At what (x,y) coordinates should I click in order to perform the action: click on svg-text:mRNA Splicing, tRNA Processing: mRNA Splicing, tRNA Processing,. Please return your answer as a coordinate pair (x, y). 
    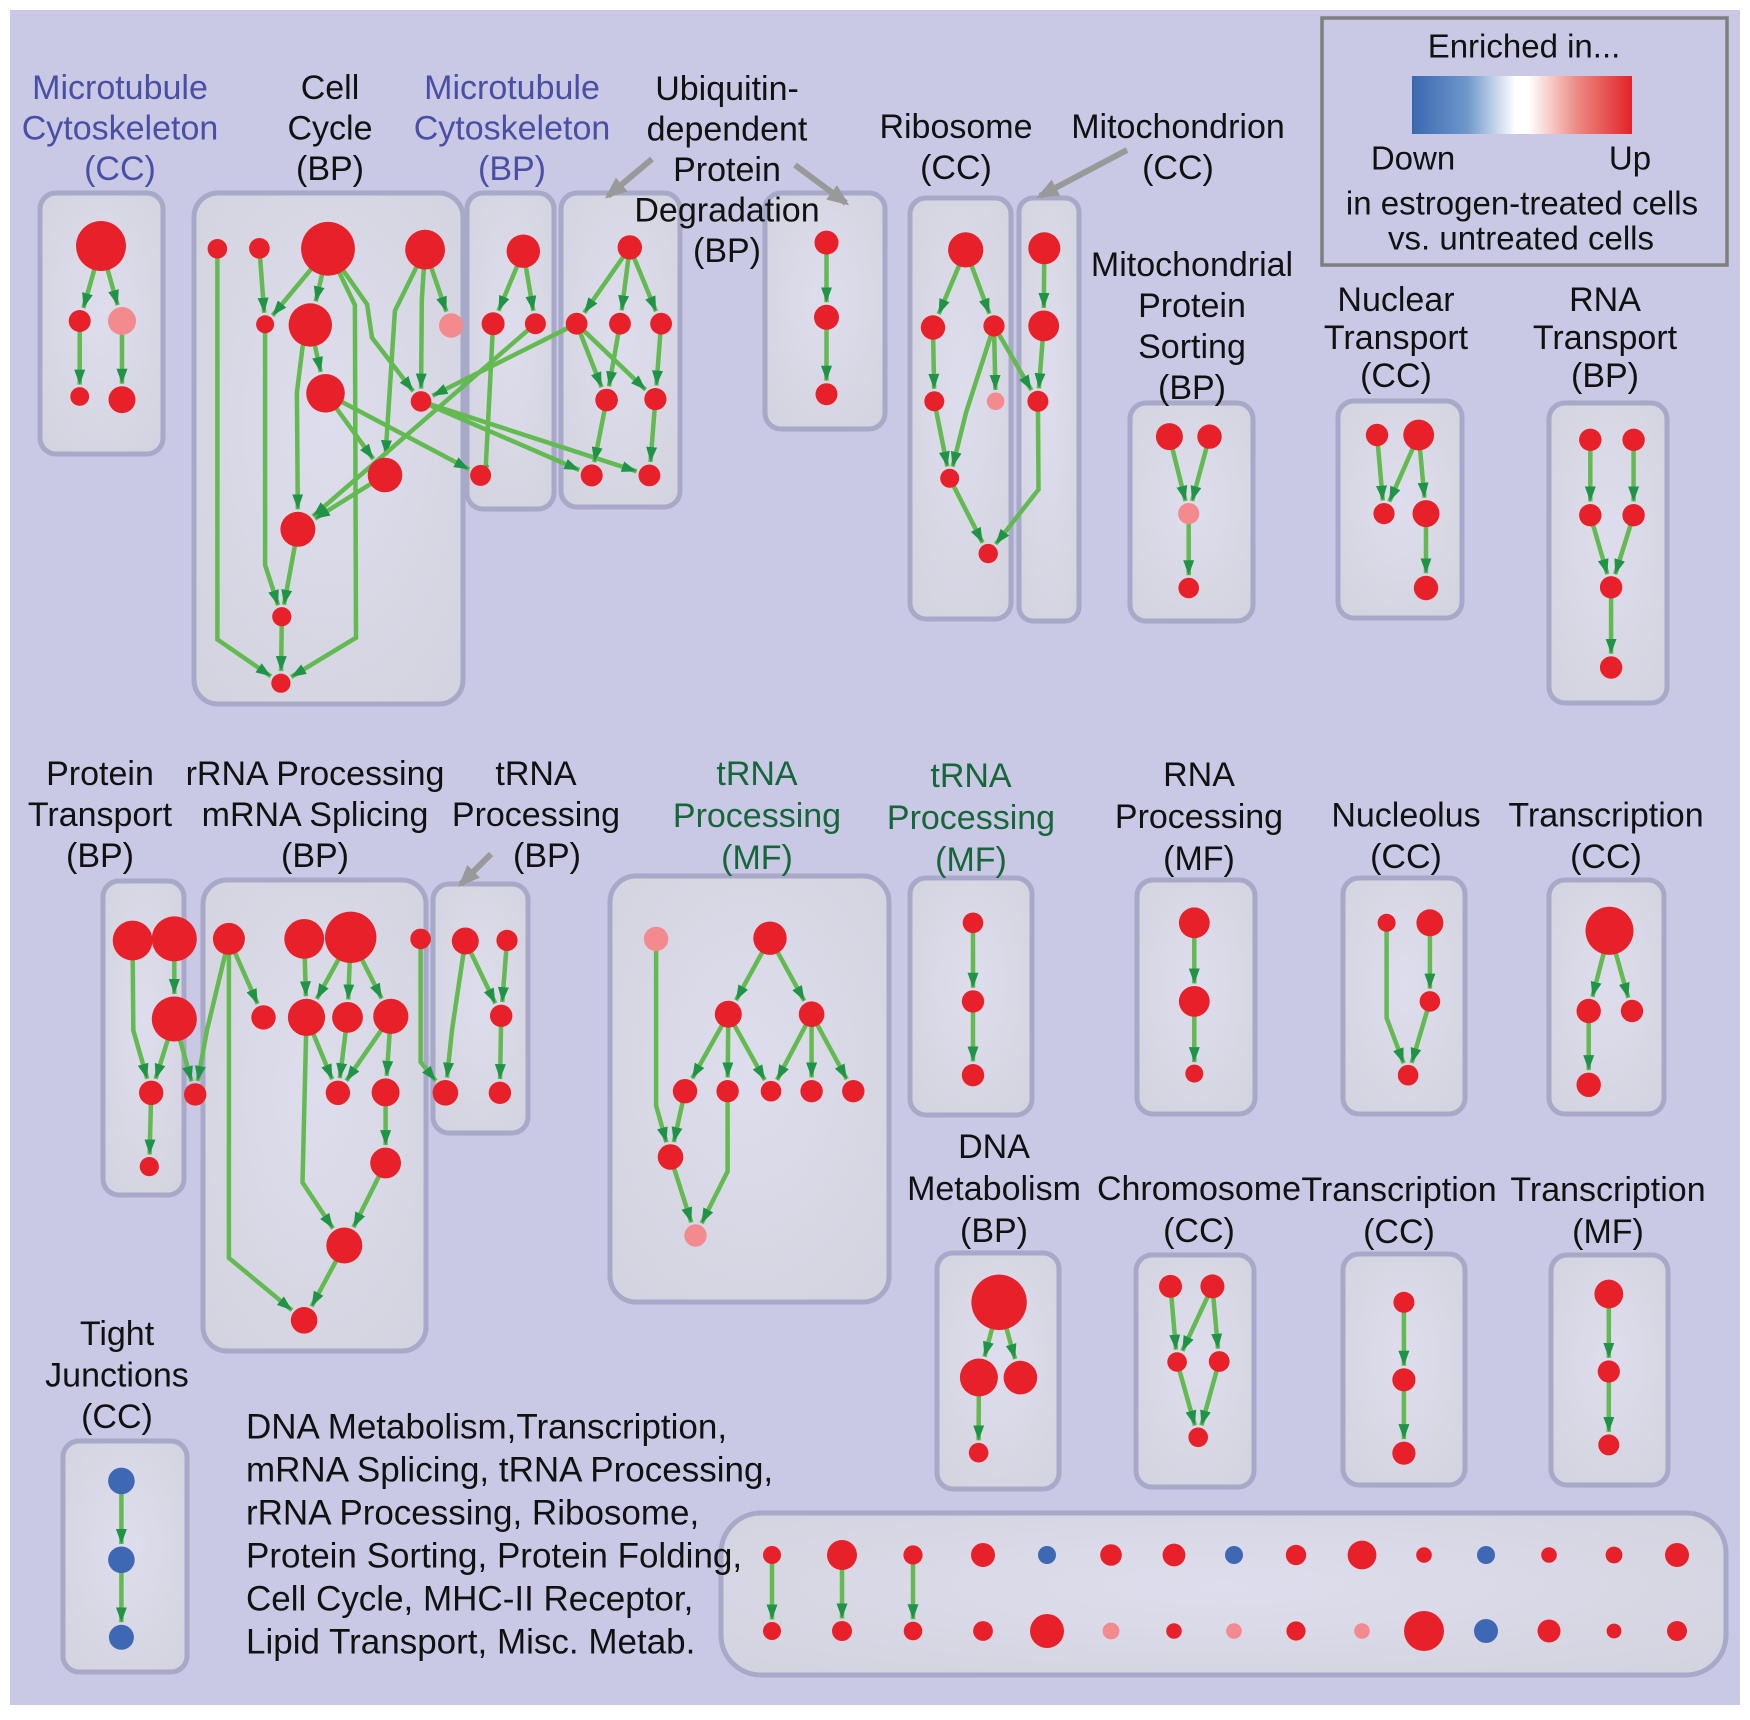
    Looking at the image, I should click on (509, 1470).